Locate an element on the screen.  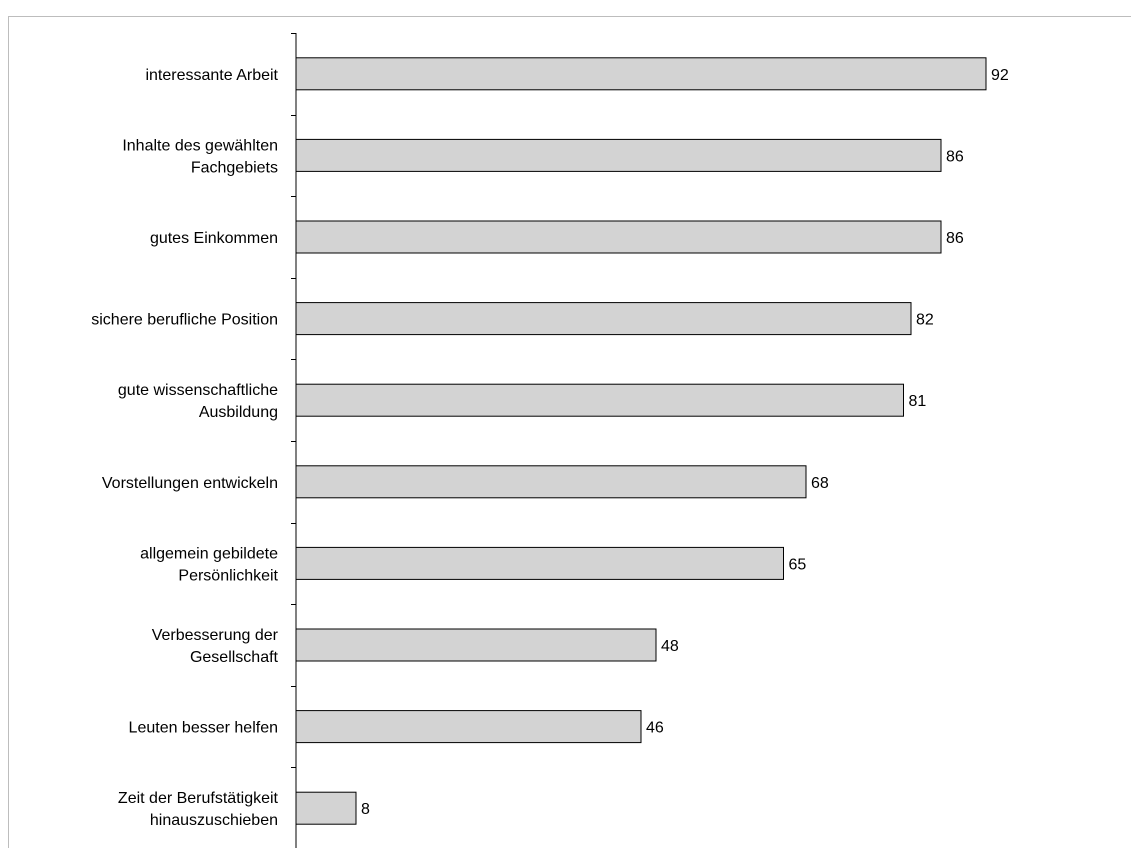
category-label-line: sichere berufliche Position is located at coordinates (184, 320).